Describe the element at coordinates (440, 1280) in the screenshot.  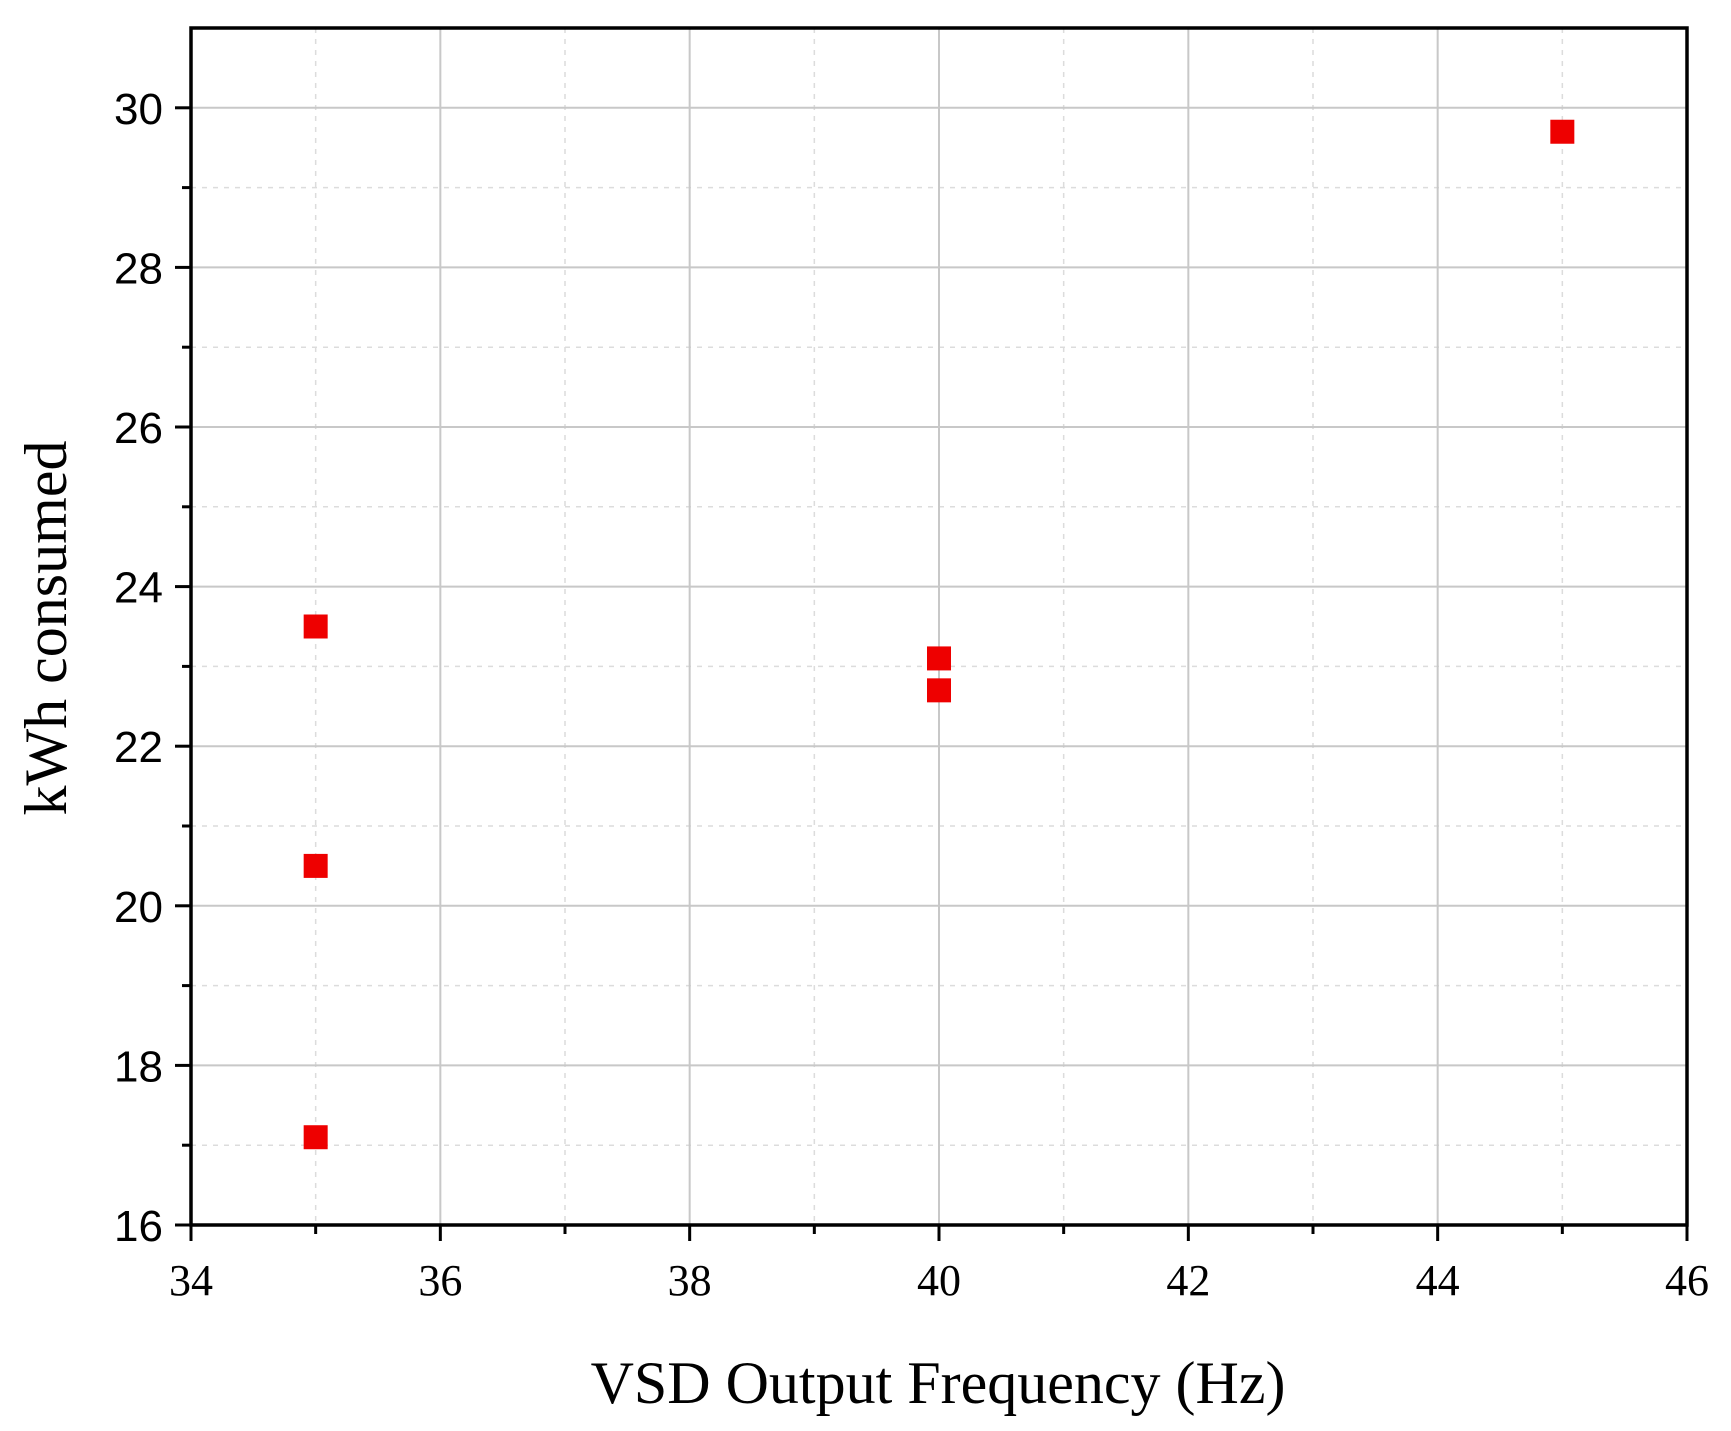
I see `x-tick-label: 36` at that location.